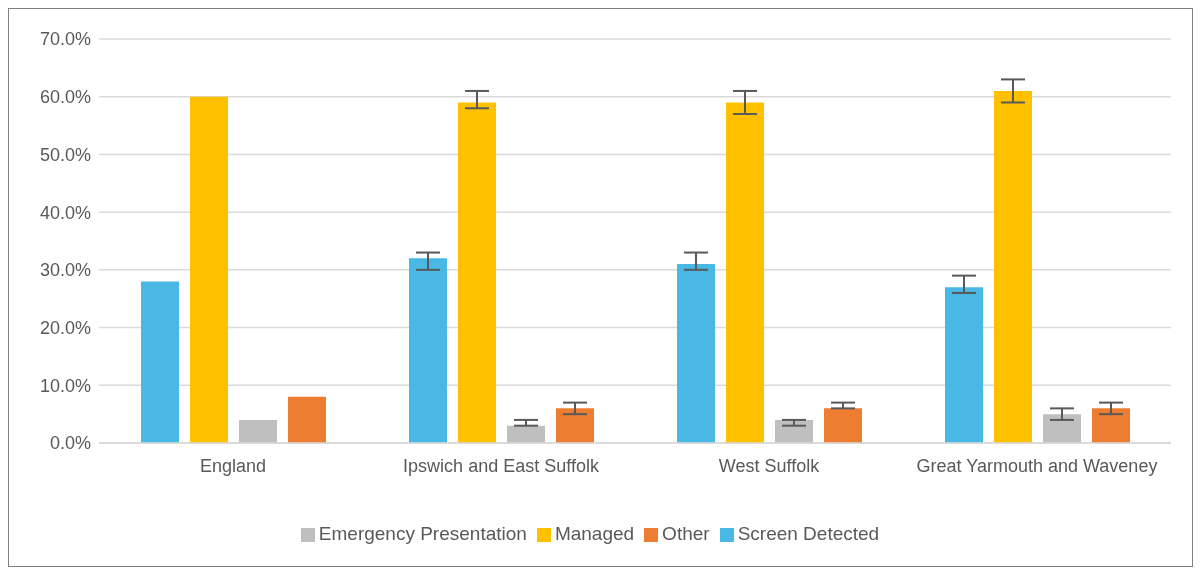 This screenshot has height=577, width=1203. Describe the element at coordinates (65, 97) in the screenshot. I see `y-tick-label: 60.0%` at that location.